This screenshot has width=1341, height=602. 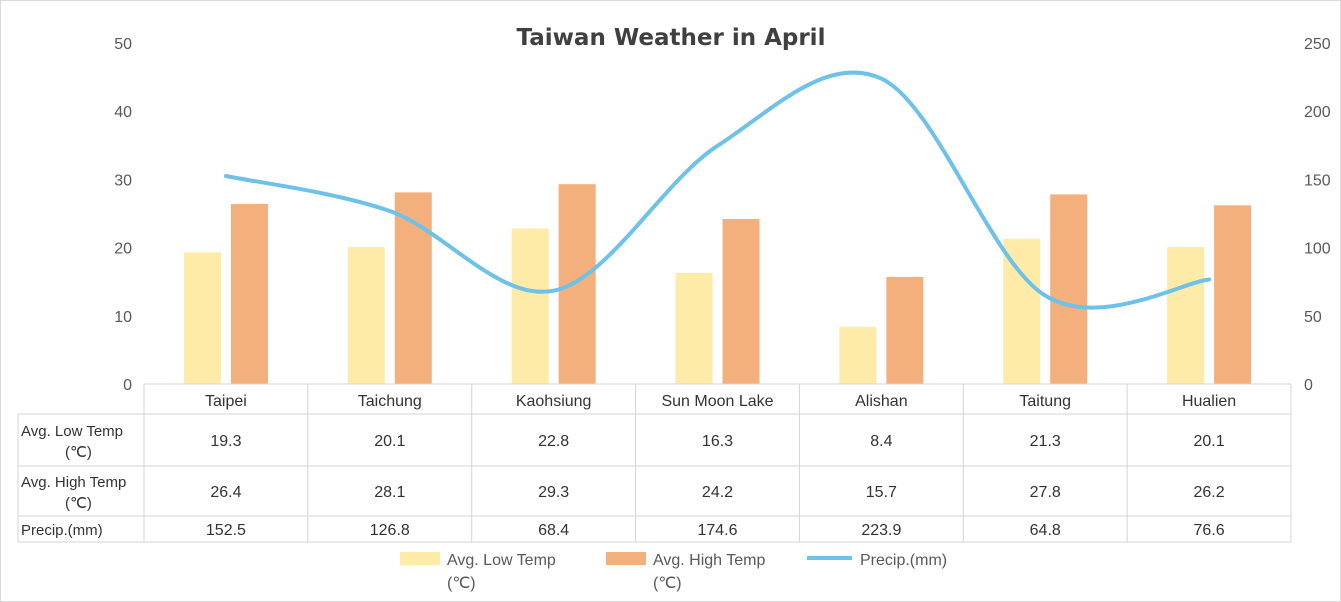 I want to click on legend-label: Avg. High Temp, so click(x=709, y=560).